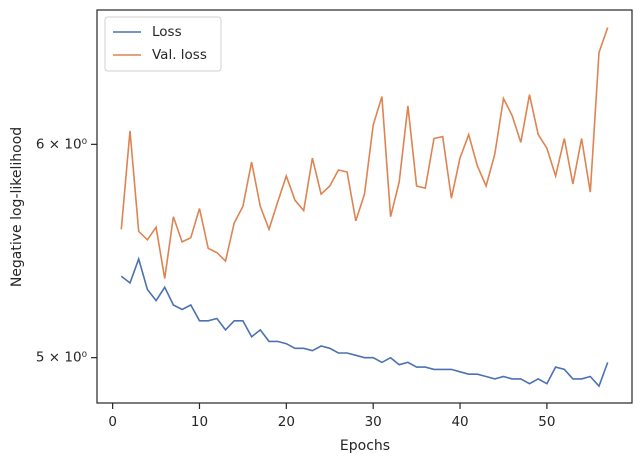 The width and height of the screenshot is (643, 467). What do you see at coordinates (61, 358) in the screenshot?
I see `y-tick-label: 5 × 10⁰` at bounding box center [61, 358].